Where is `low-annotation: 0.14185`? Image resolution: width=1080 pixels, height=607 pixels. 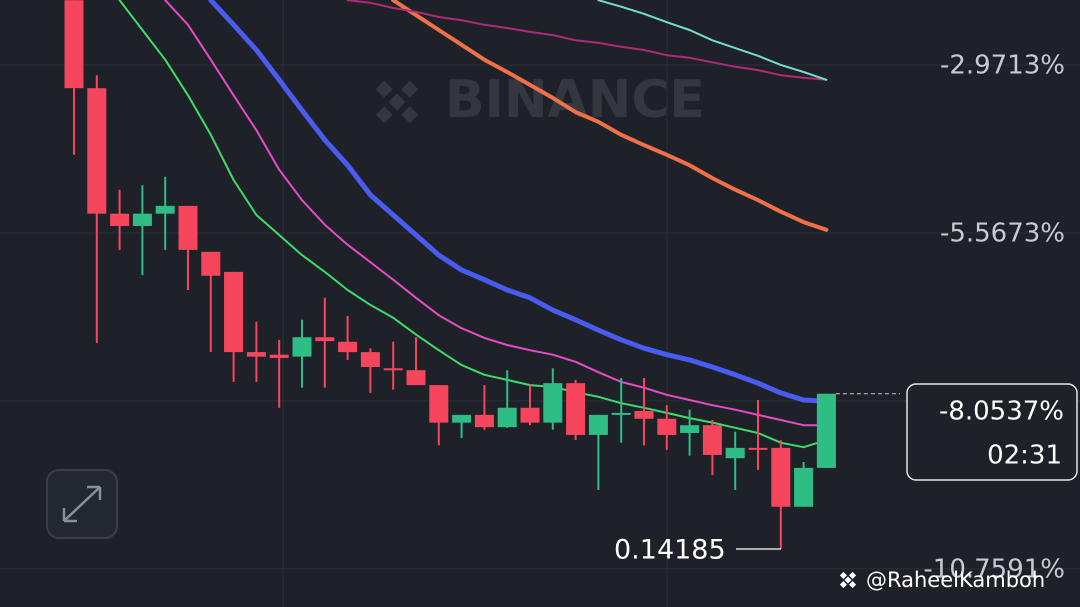
low-annotation: 0.14185 is located at coordinates (670, 550).